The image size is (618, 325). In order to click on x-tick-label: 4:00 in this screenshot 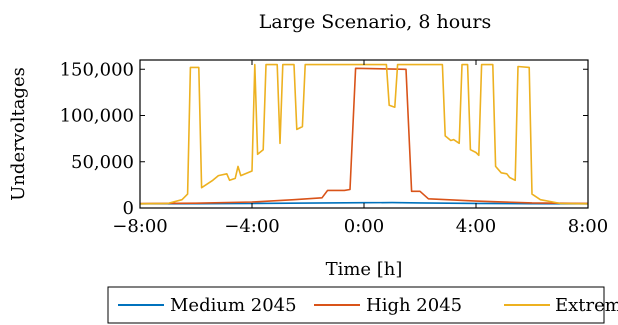, I will do `click(476, 226)`.